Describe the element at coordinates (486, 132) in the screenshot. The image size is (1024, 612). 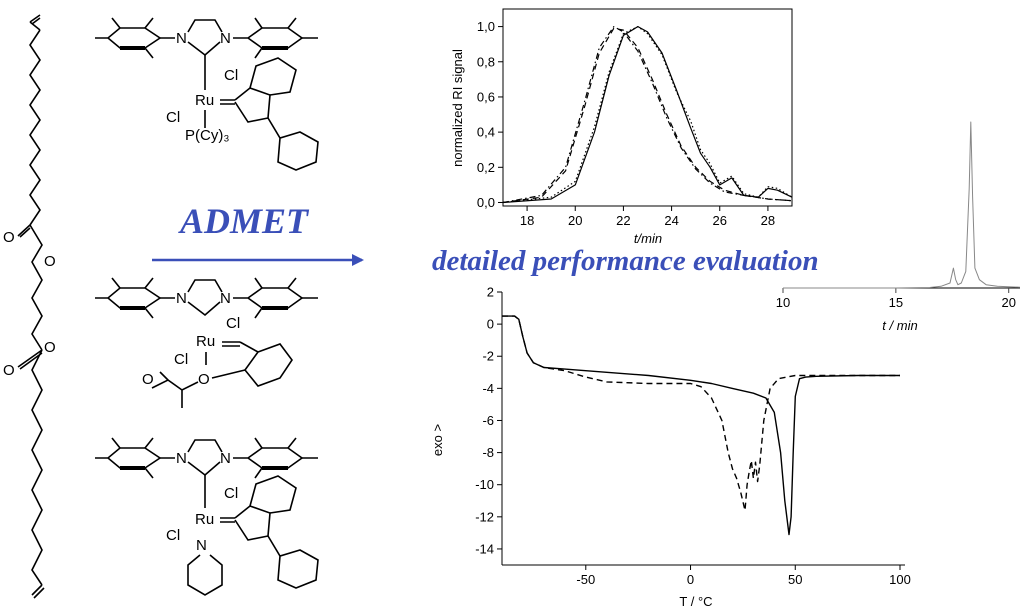
I see `gpc-y-tick-label: 0,4` at that location.